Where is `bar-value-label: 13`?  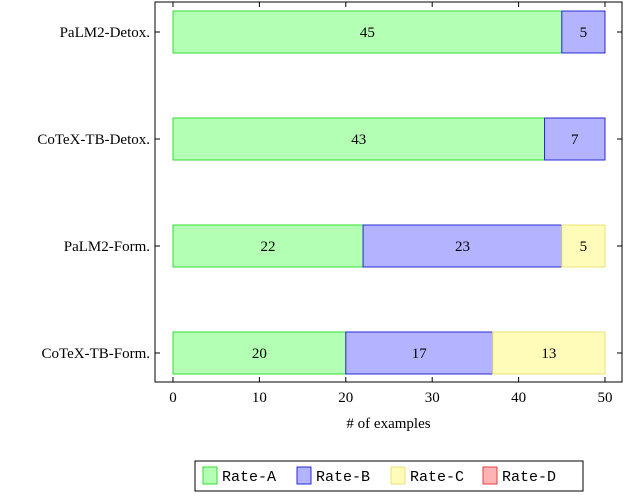
bar-value-label: 13 is located at coordinates (548, 354).